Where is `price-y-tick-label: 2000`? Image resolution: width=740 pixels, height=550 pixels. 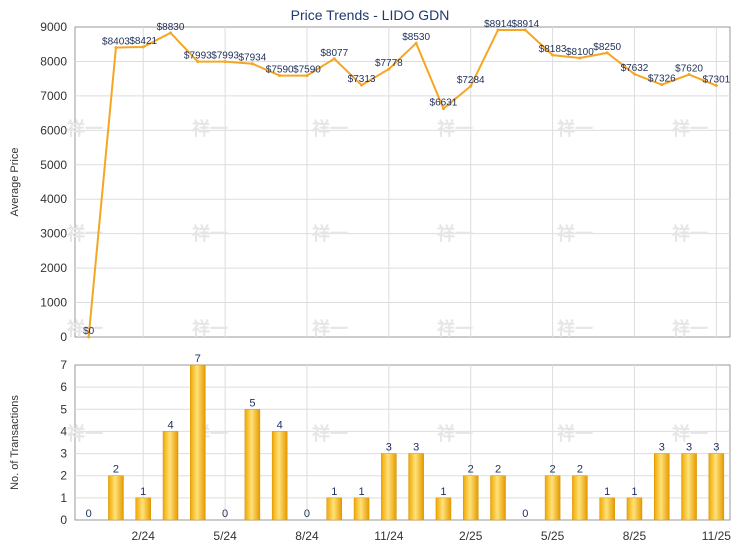
price-y-tick-label: 2000 is located at coordinates (53, 268).